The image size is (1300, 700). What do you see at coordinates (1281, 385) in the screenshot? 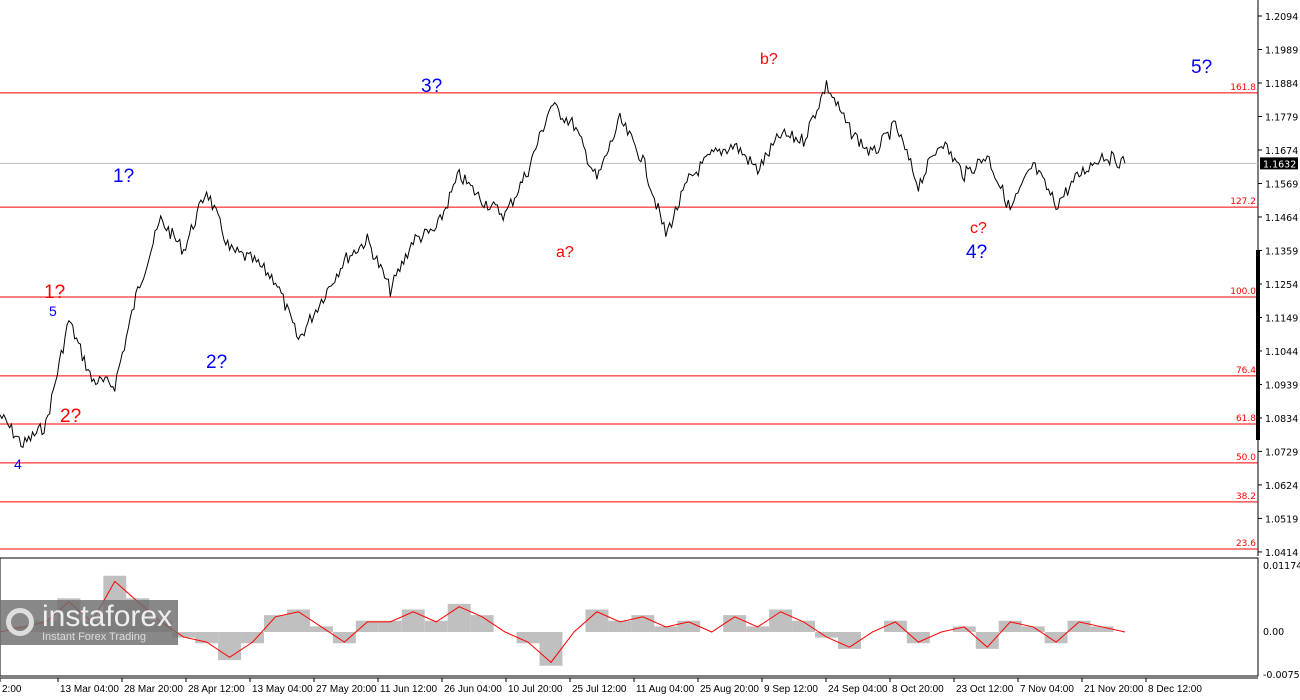
I see `price-tick-label: 1.0939` at bounding box center [1281, 385].